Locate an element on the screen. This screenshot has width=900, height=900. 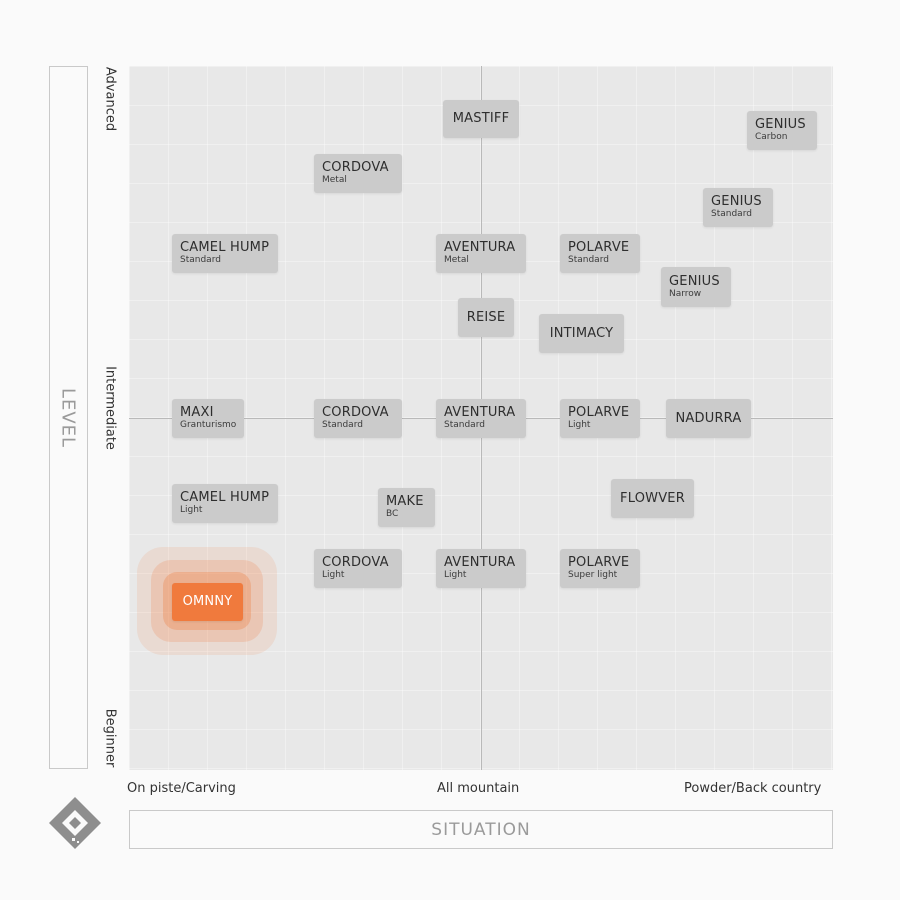
product-name: FLOWVER is located at coordinates (652, 498).